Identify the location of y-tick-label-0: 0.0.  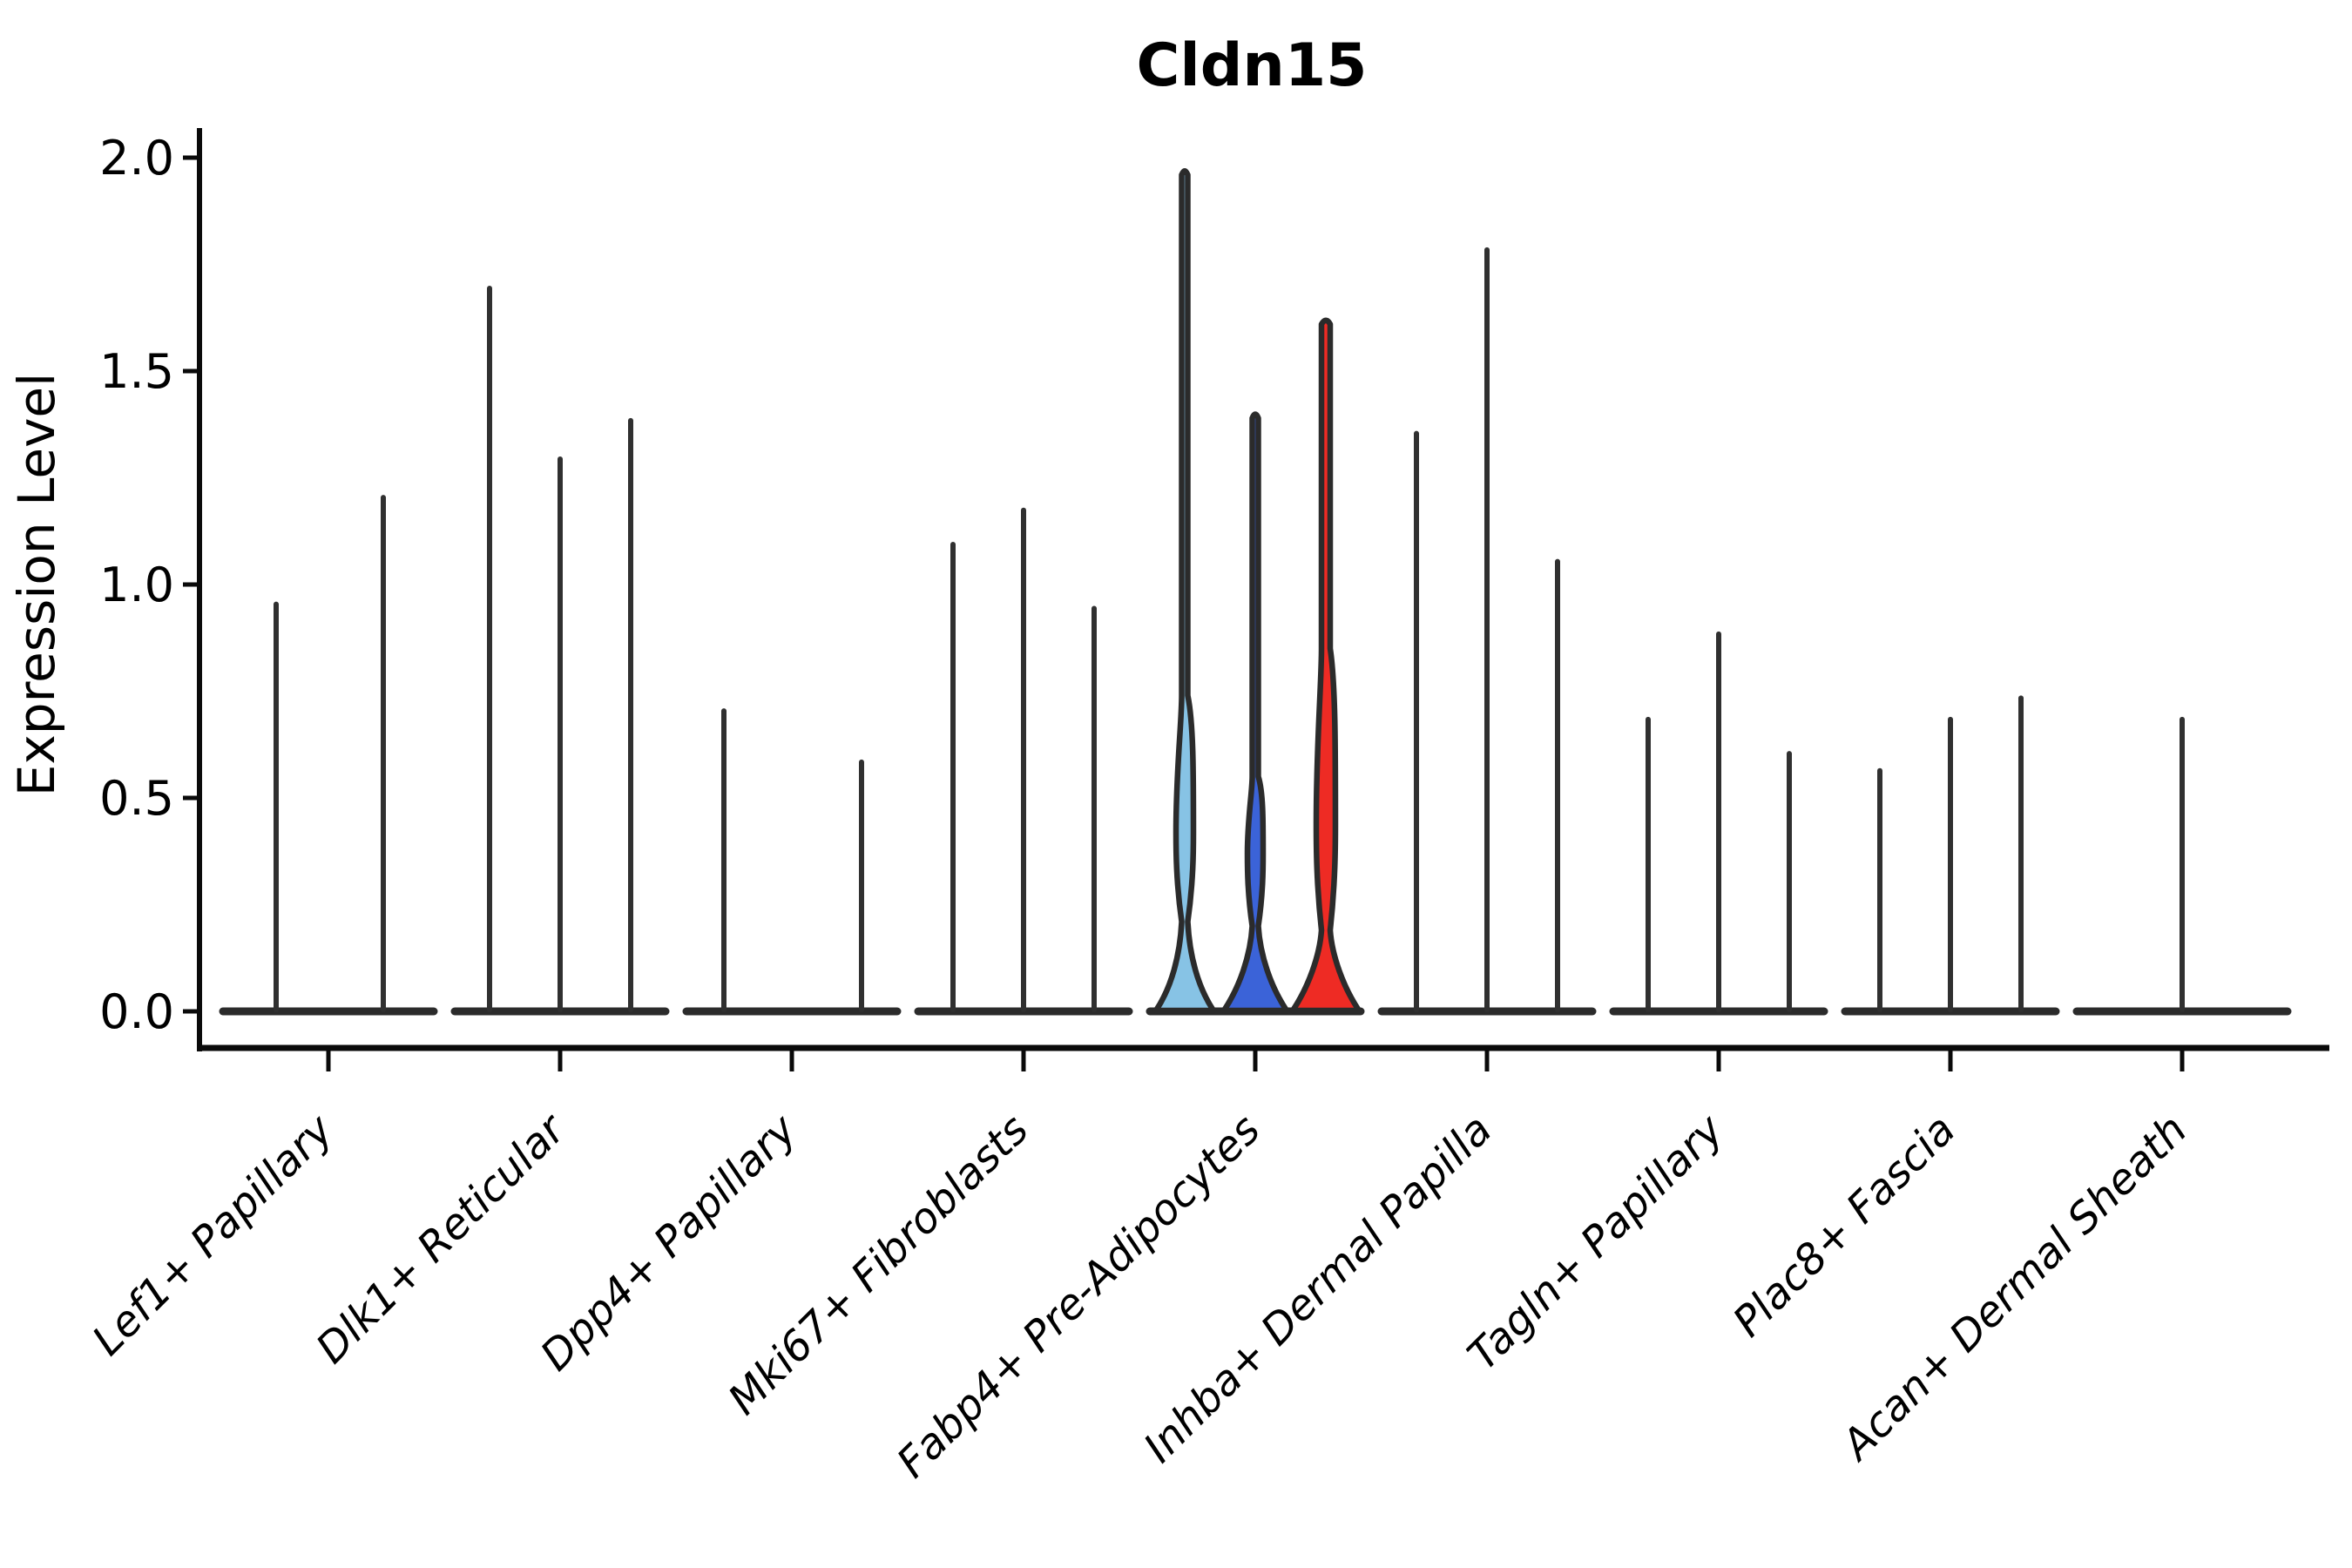
(136, 1012).